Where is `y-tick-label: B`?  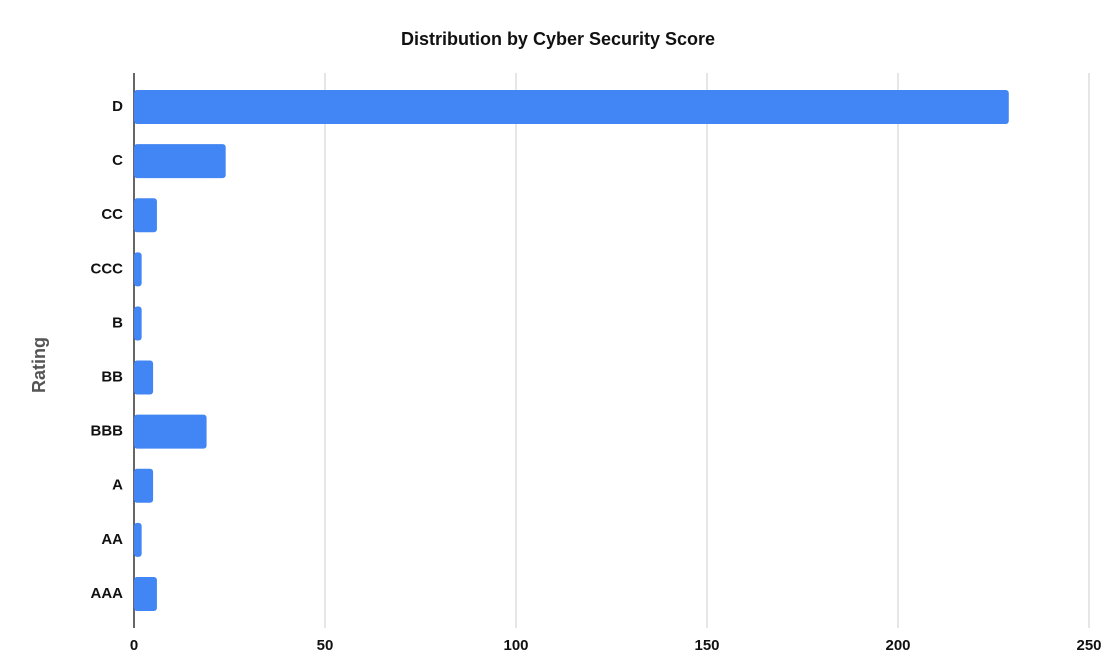
y-tick-label: B is located at coordinates (117, 322).